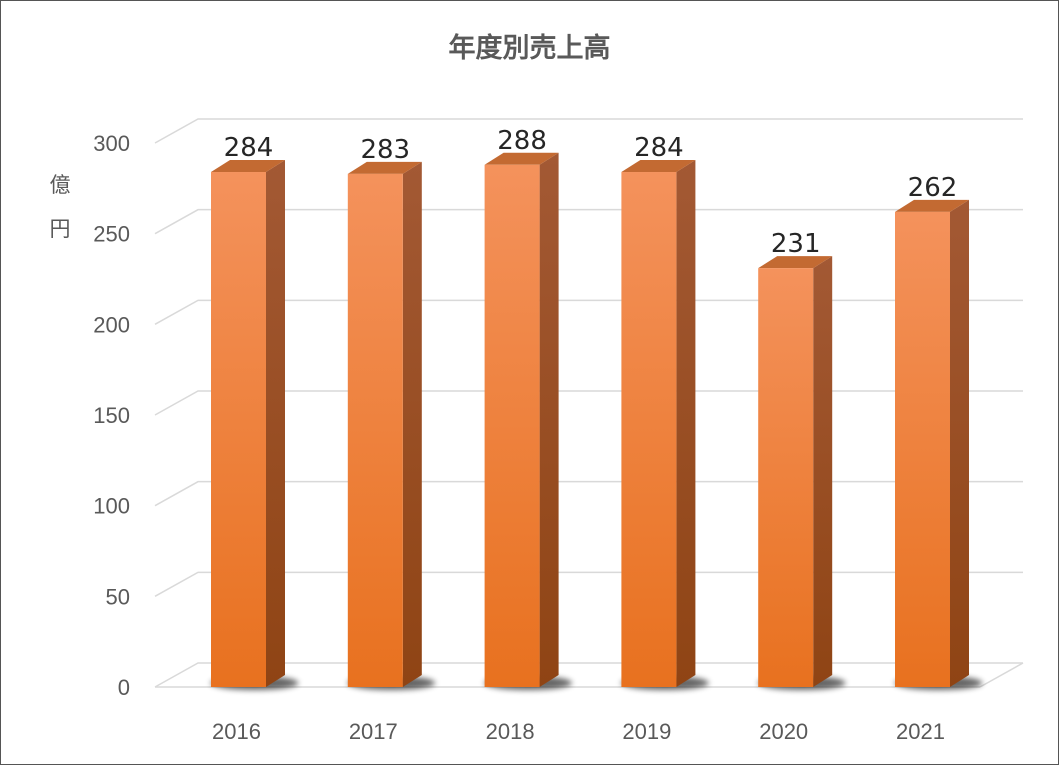  I want to click on y-axis-ticks: 0 50 100 150 200 250 300, so click(111, 415).